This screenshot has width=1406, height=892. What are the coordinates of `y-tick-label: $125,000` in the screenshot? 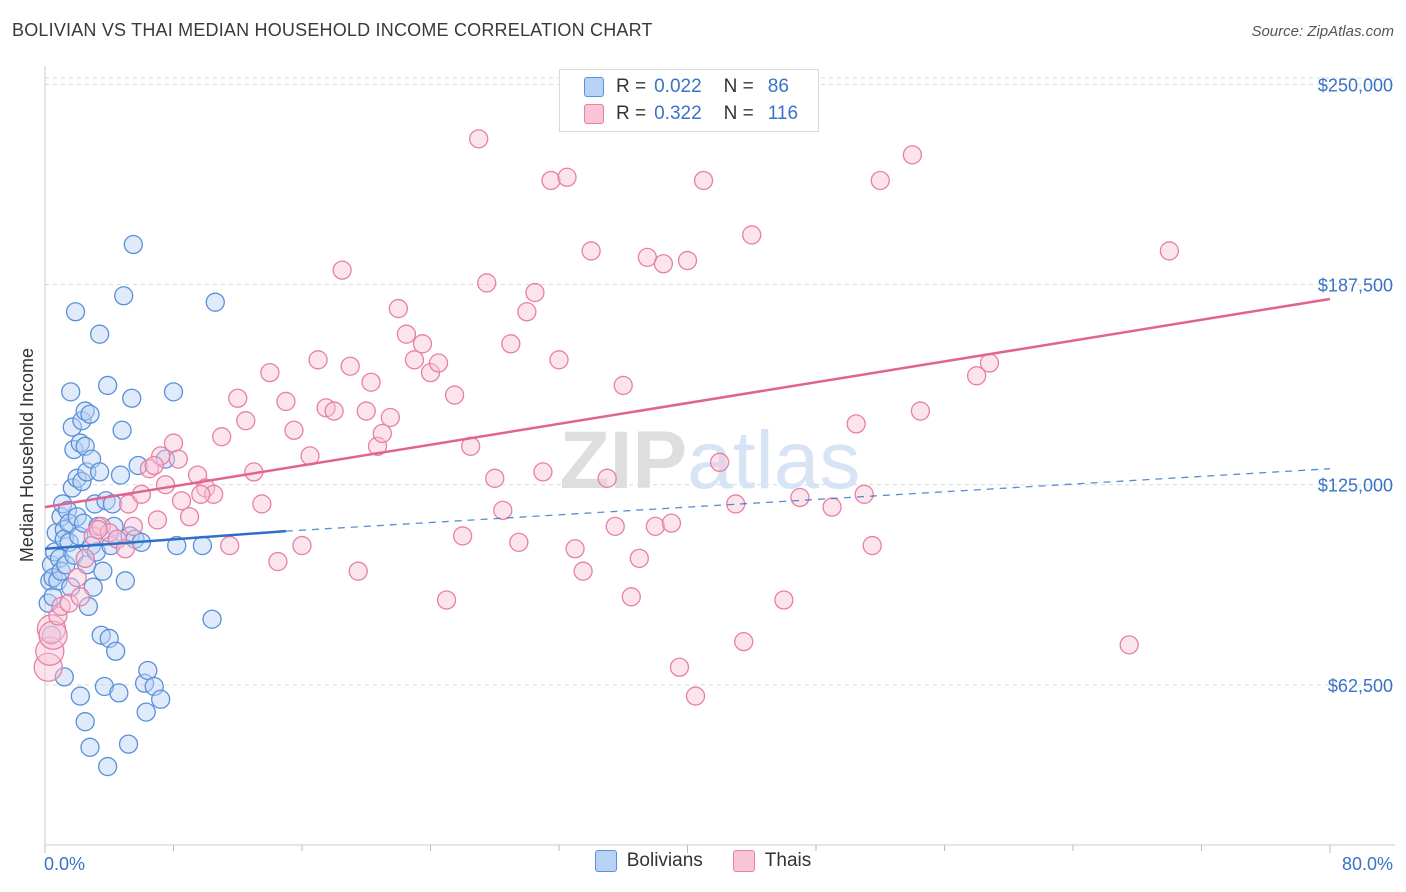 It's located at (1355, 486).